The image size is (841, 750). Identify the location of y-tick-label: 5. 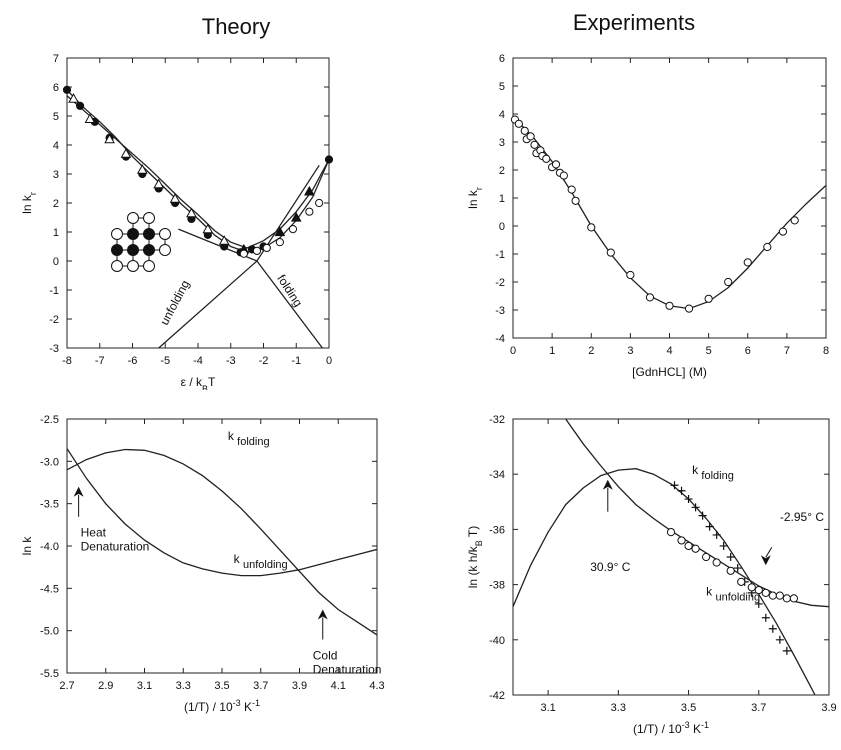
(56, 117).